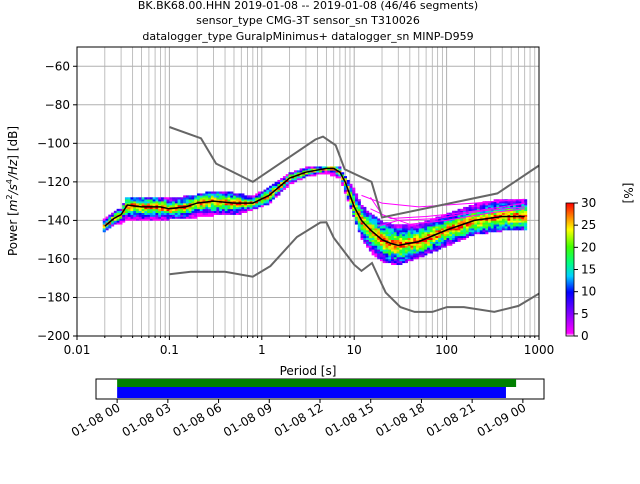 This screenshot has width=640, height=484. I want to click on timeline-tick-label: 01-08 15, so click(349, 419).